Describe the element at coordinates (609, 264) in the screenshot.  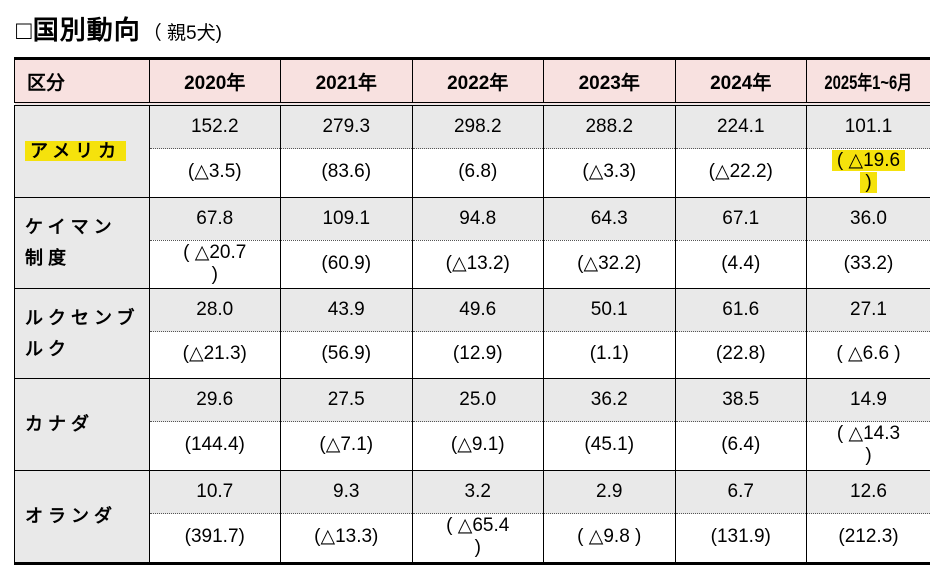
I see `paren-cell: (△32.2)` at that location.